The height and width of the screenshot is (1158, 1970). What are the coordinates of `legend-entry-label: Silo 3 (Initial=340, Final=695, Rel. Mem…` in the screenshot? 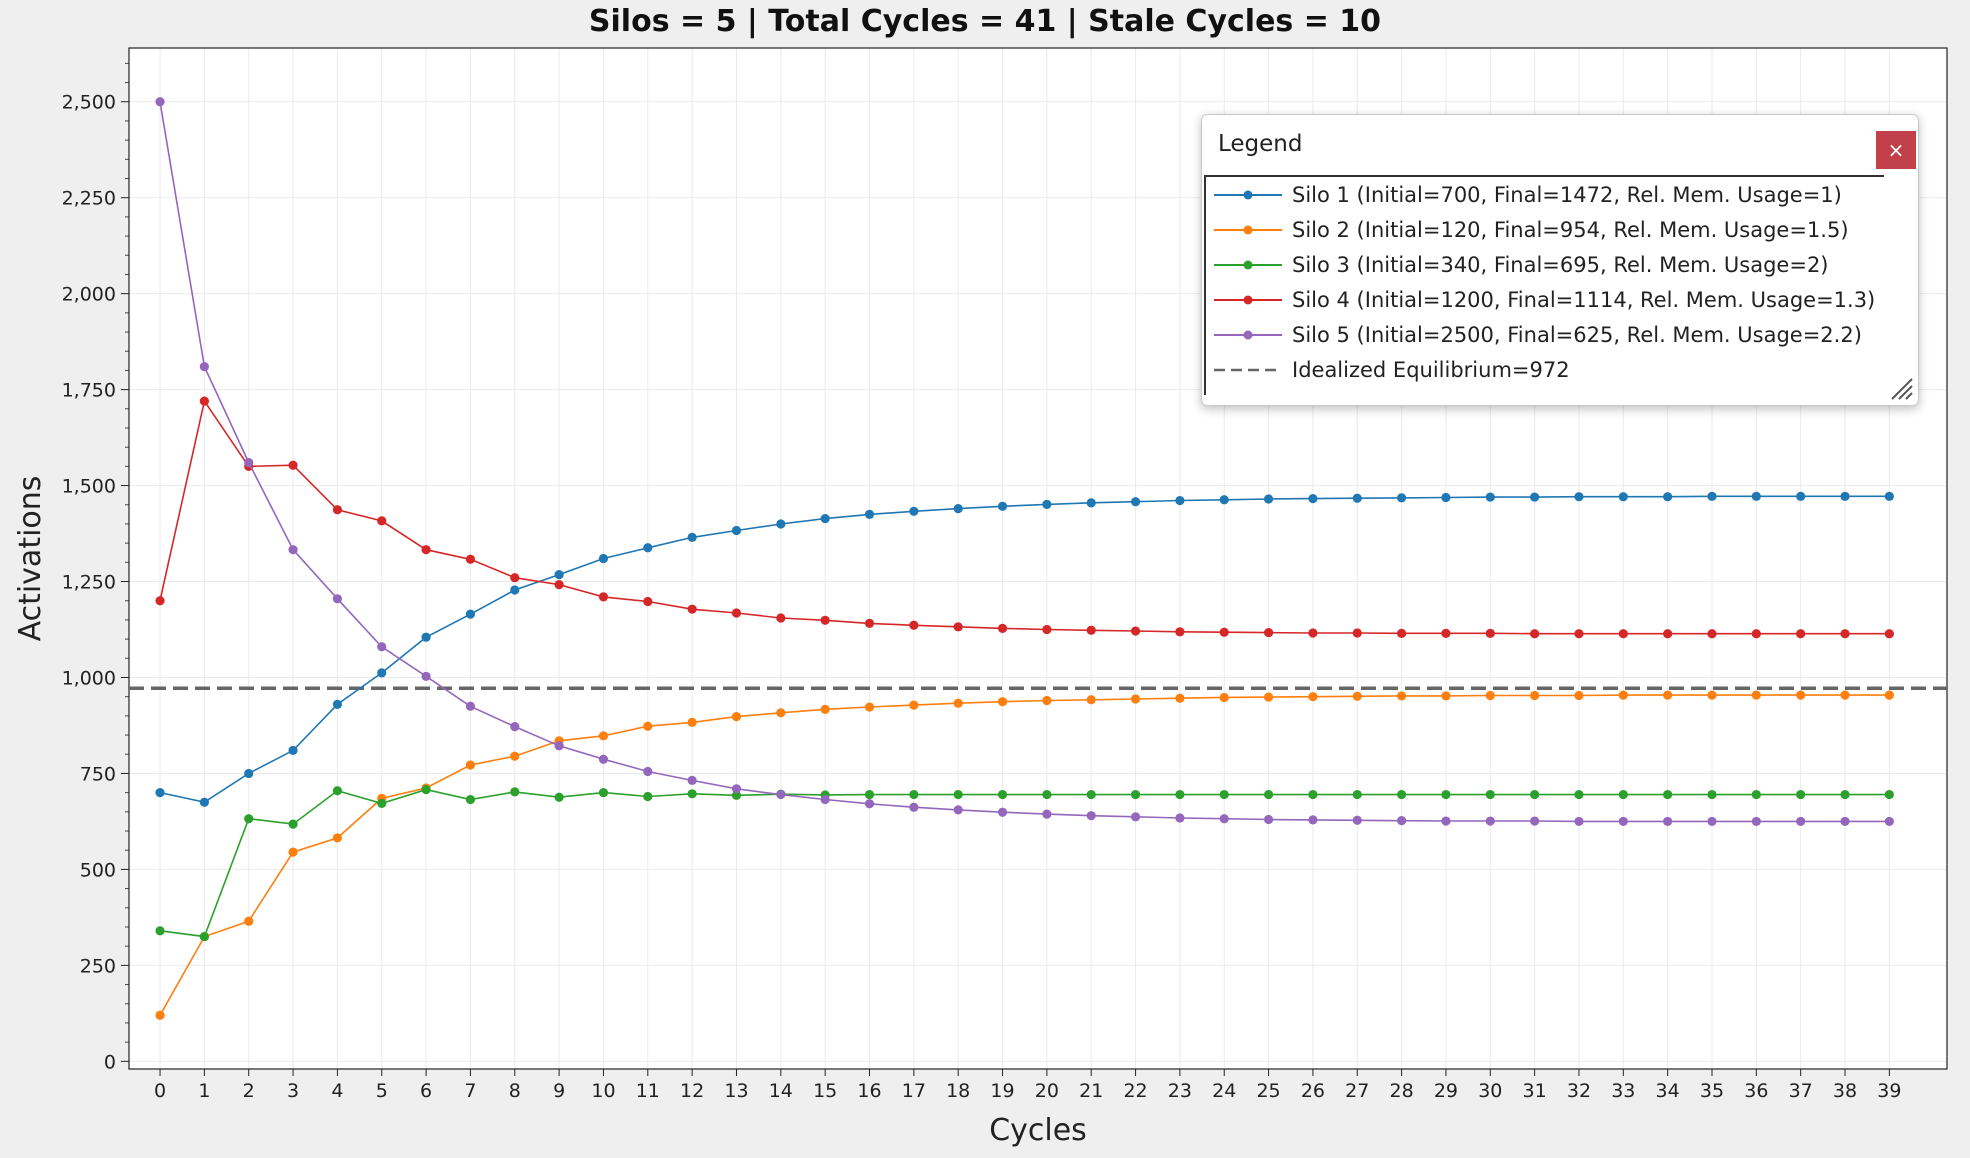 It's located at (1560, 264).